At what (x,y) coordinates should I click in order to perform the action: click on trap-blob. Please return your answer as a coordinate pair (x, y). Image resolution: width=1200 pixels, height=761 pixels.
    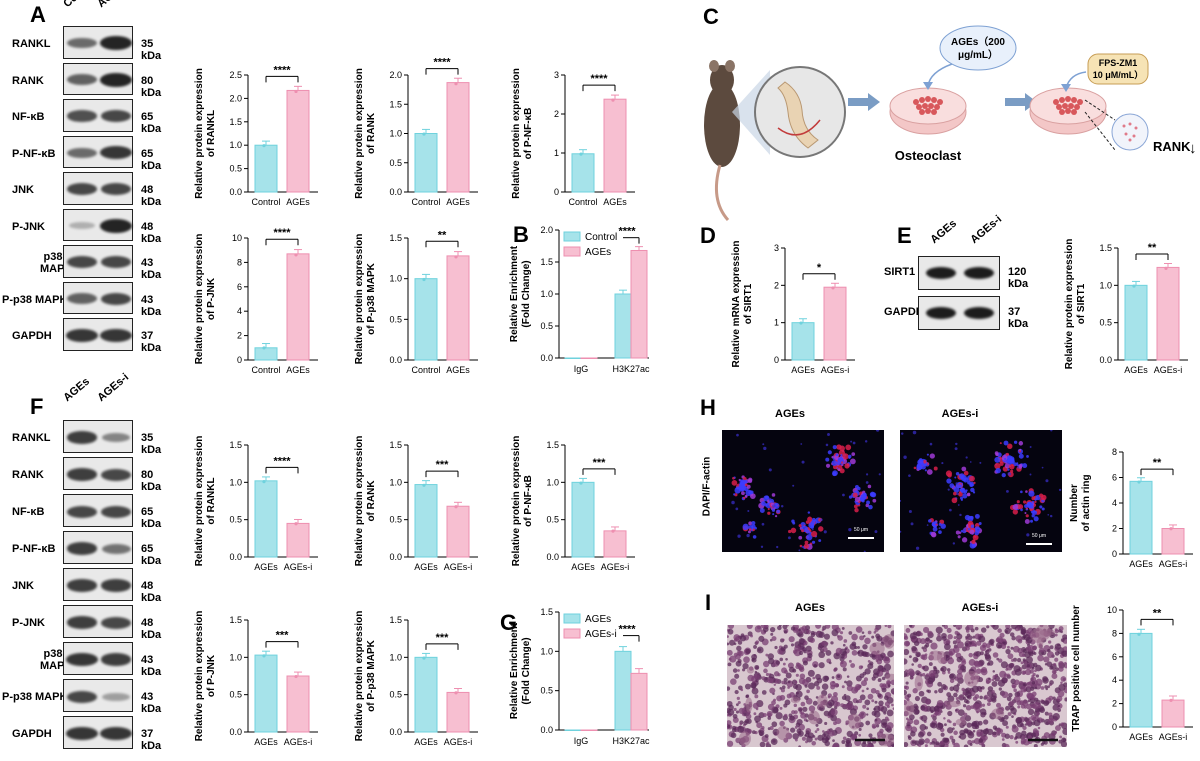
    Looking at the image, I should click on (935, 655).